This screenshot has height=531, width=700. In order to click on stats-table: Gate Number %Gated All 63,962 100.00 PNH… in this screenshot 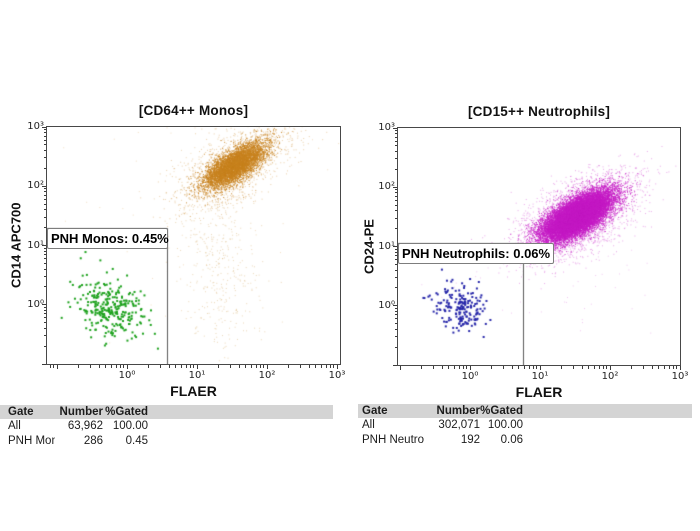, I will do `click(166, 427)`.